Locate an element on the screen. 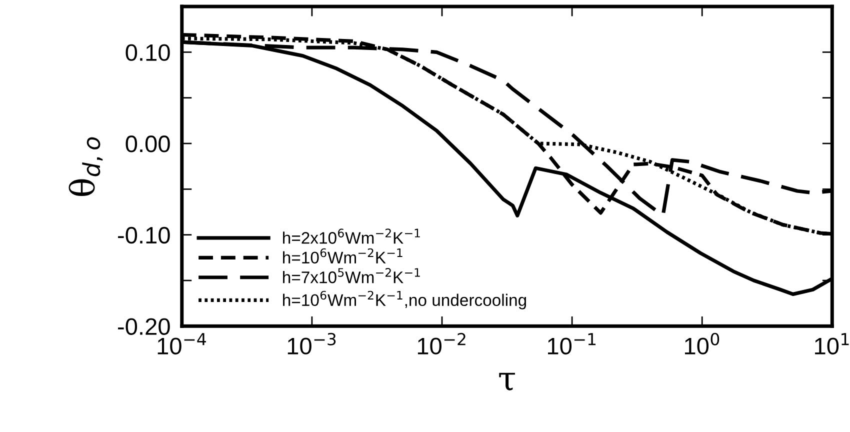  x-tick-label: 10$^{−1}$ is located at coordinates (572, 343).